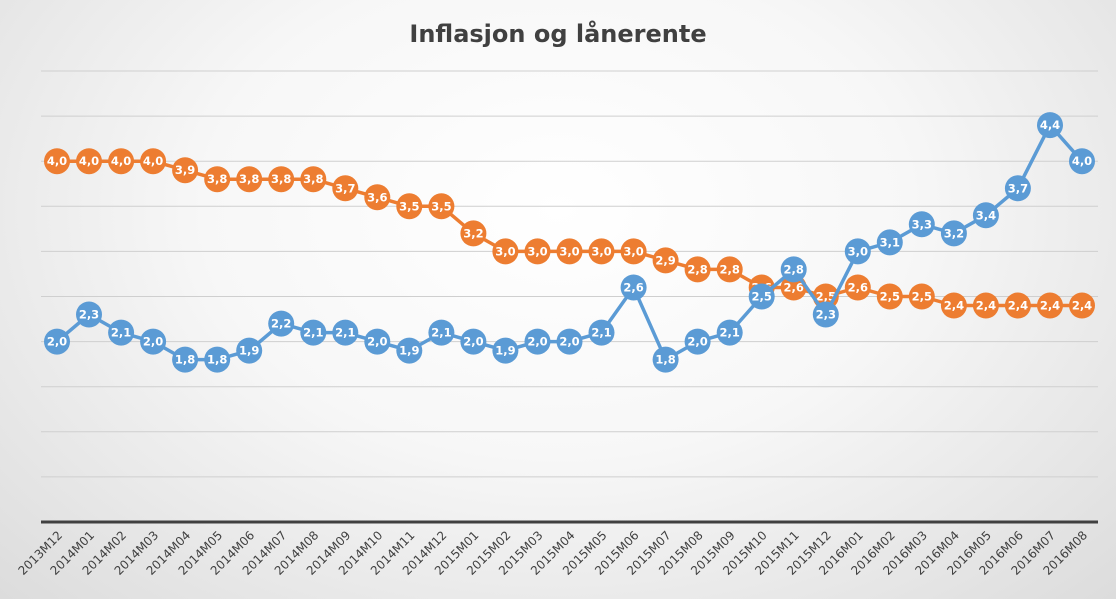 This screenshot has width=1116, height=599. What do you see at coordinates (922, 224) in the screenshot?
I see `data-label: 3,3` at bounding box center [922, 224].